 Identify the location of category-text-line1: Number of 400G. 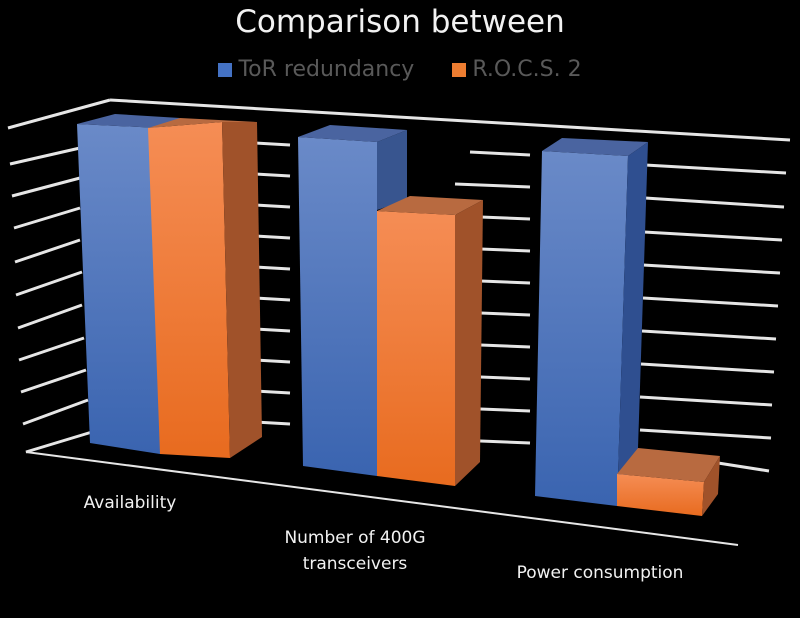
(355, 538).